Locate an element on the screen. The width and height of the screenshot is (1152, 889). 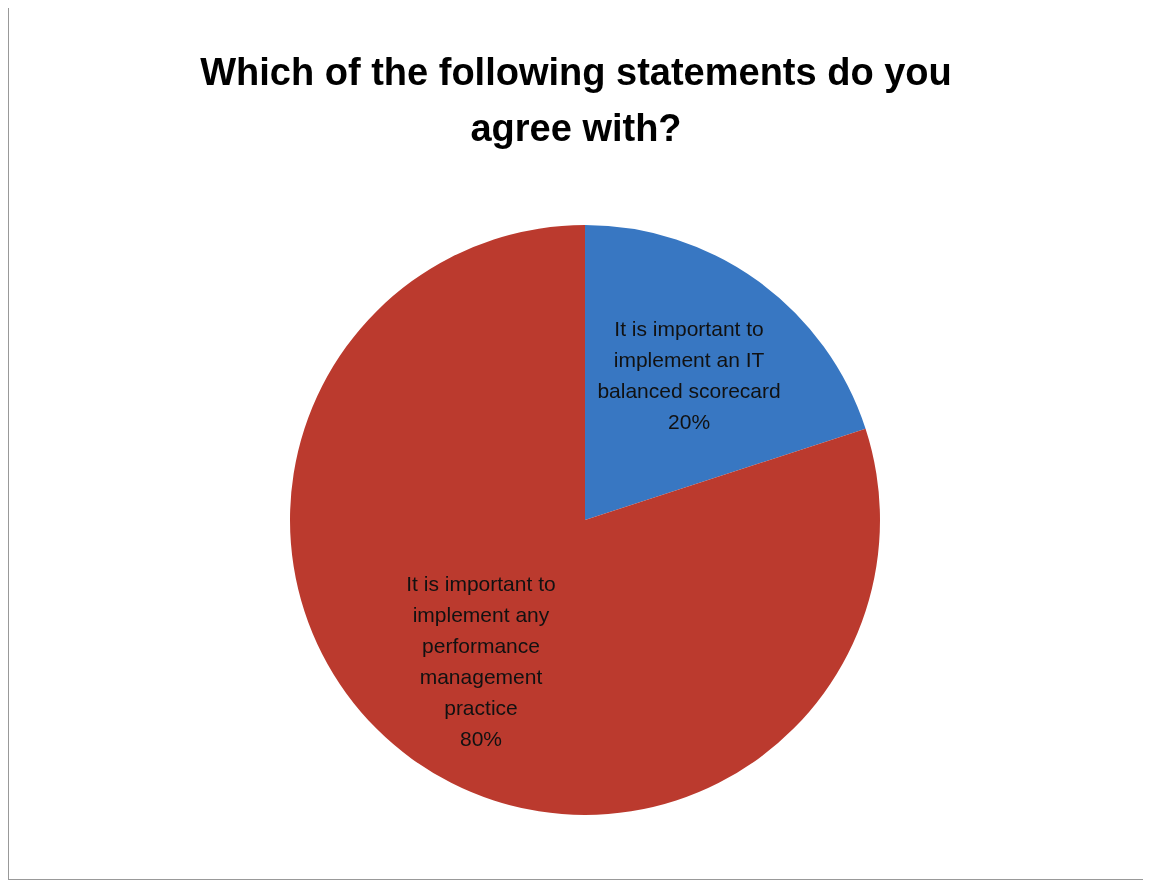
data-label: 80% is located at coordinates (480, 739).